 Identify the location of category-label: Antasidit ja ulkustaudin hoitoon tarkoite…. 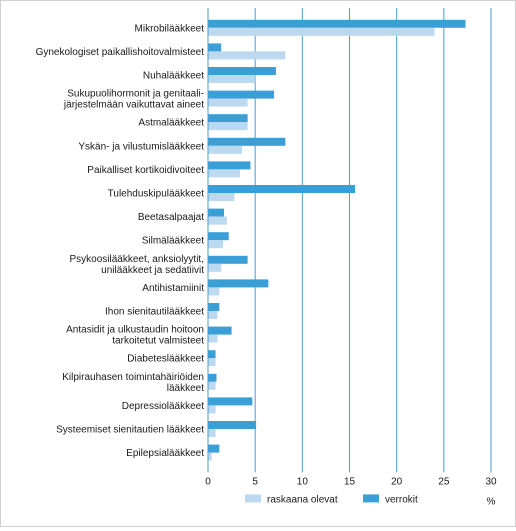
(135, 336).